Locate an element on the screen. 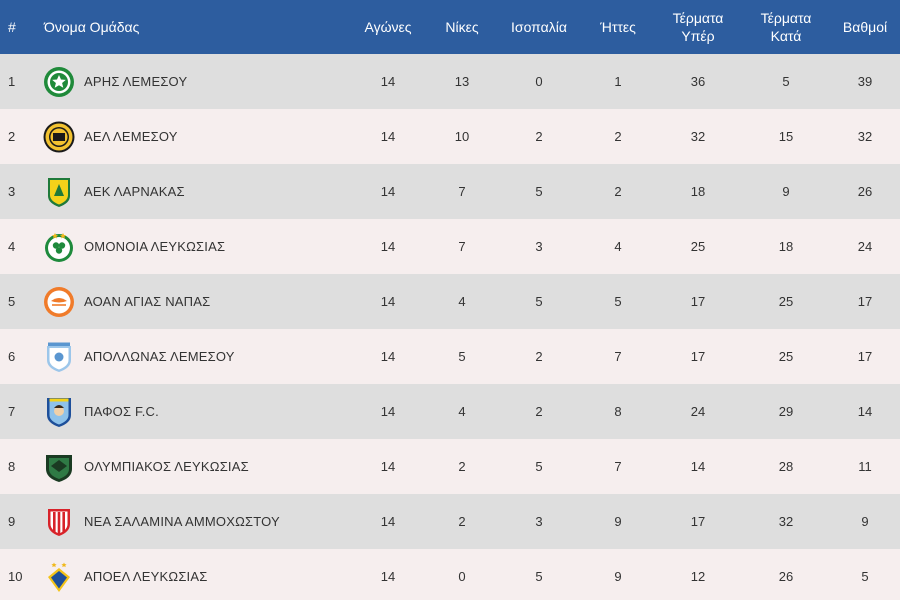 The image size is (900, 600). row-goals-against: 18 is located at coordinates (786, 246).